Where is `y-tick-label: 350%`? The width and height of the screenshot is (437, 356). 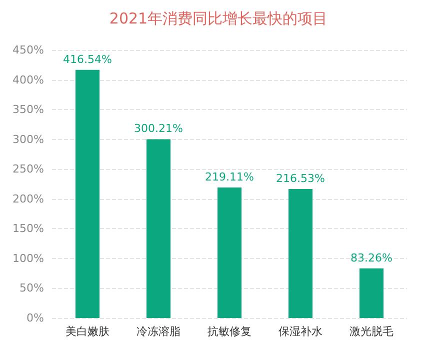 y-tick-label: 350% is located at coordinates (28, 109).